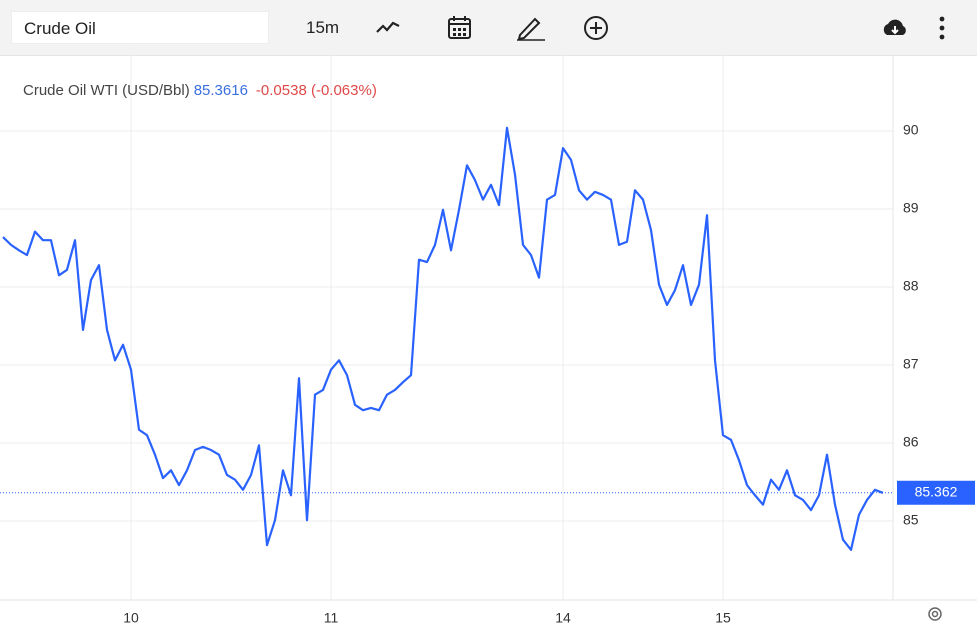 The height and width of the screenshot is (637, 977). What do you see at coordinates (911, 286) in the screenshot?
I see `y-tick-label: 88` at bounding box center [911, 286].